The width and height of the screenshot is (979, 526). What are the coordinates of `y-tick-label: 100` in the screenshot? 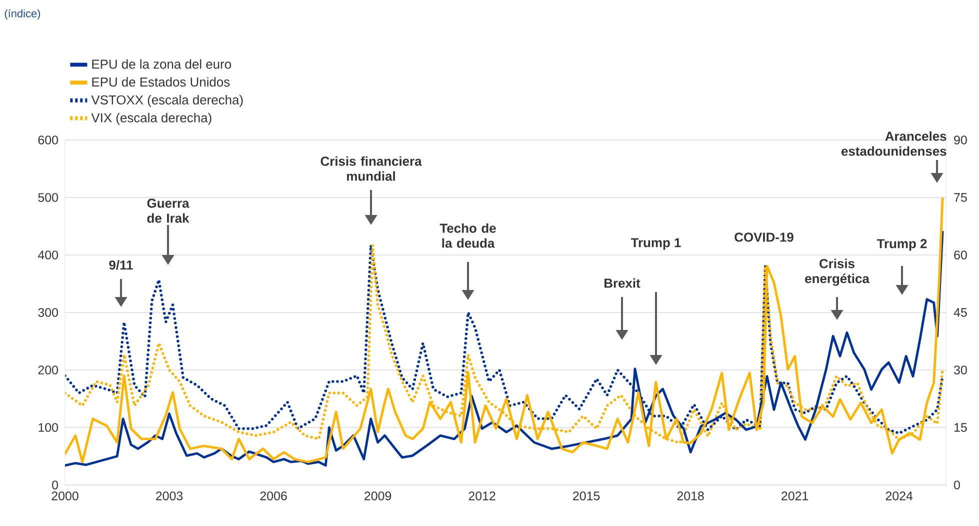 It's located at (48, 427).